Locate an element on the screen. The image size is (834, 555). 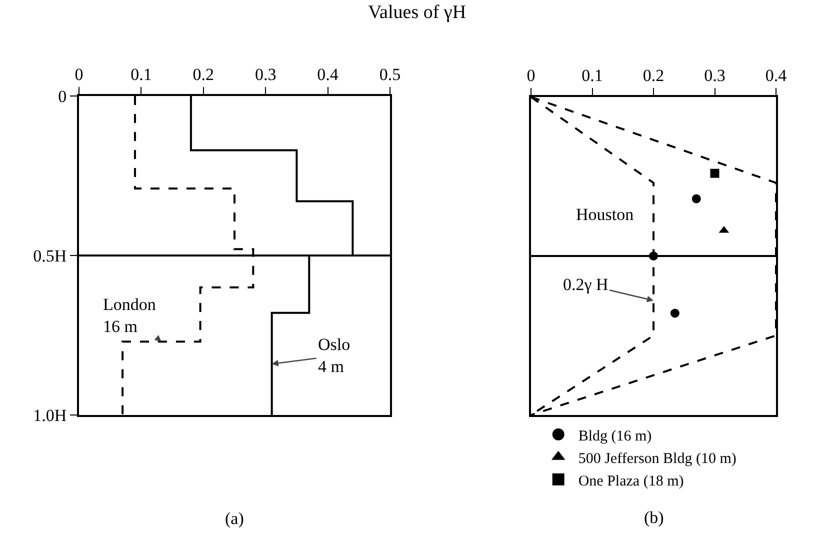
series-label: London 16 m is located at coordinates (129, 315).